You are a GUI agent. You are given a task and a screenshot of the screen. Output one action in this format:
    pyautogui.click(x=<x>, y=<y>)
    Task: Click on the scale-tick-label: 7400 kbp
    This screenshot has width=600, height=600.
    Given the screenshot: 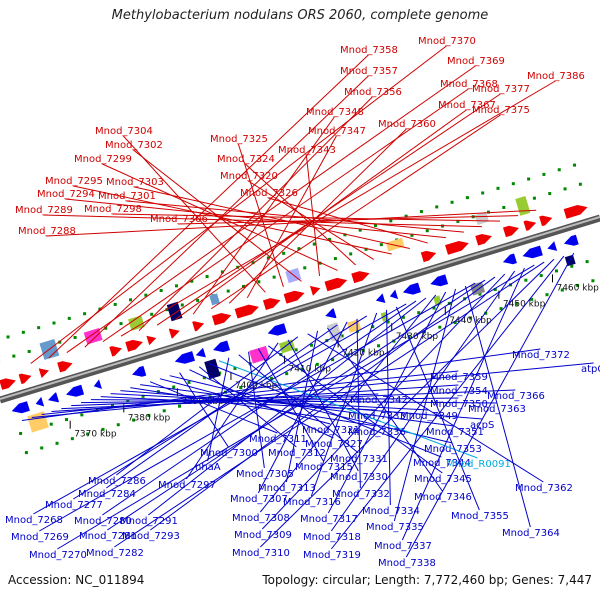 What is the action you would take?
    pyautogui.click(x=256, y=386)
    